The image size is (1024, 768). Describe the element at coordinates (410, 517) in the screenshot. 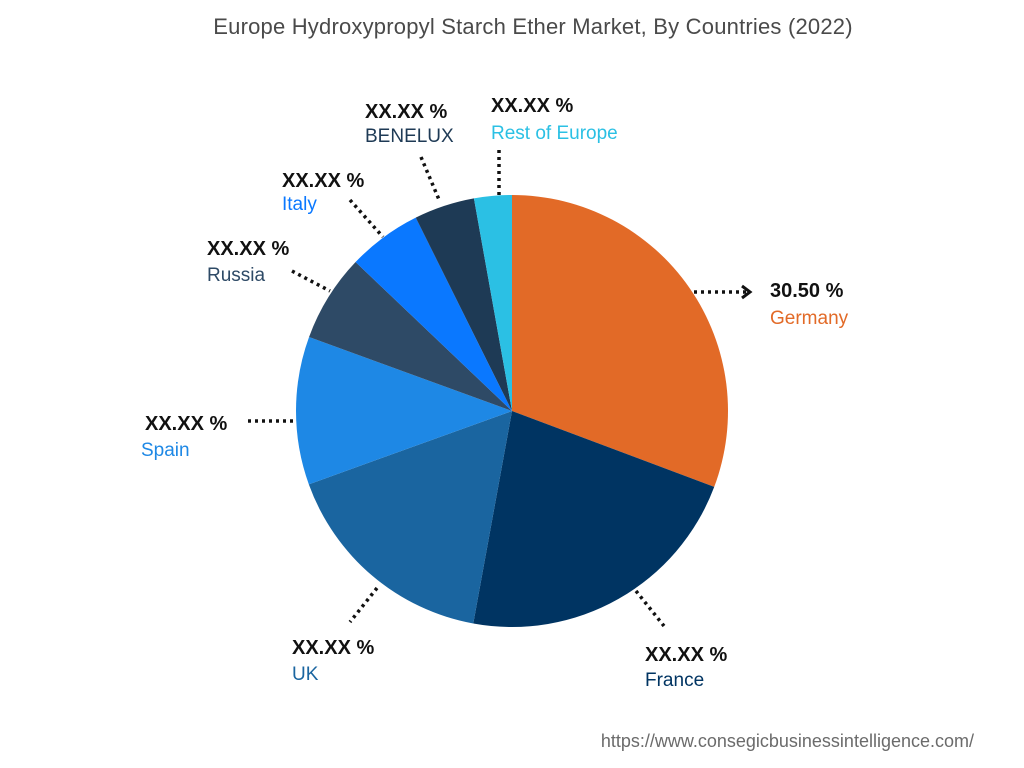

I see `slice-uk` at that location.